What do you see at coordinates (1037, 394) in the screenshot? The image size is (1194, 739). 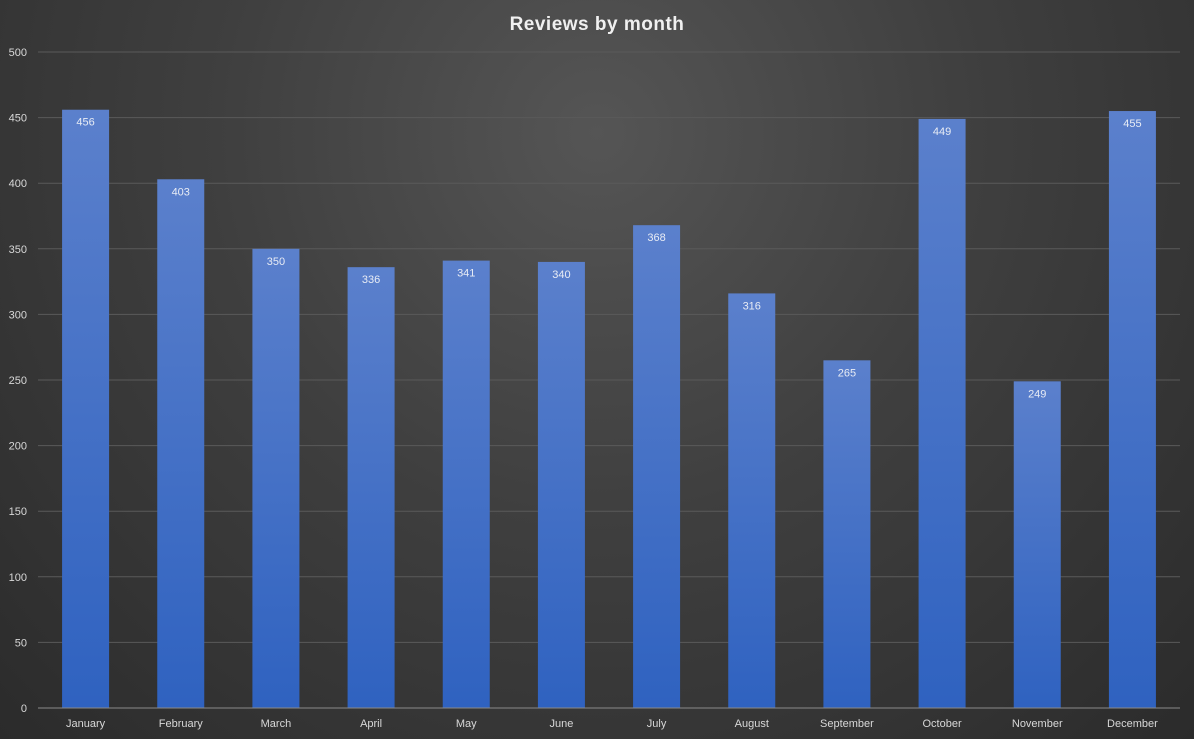 I see `data-label: 249` at bounding box center [1037, 394].